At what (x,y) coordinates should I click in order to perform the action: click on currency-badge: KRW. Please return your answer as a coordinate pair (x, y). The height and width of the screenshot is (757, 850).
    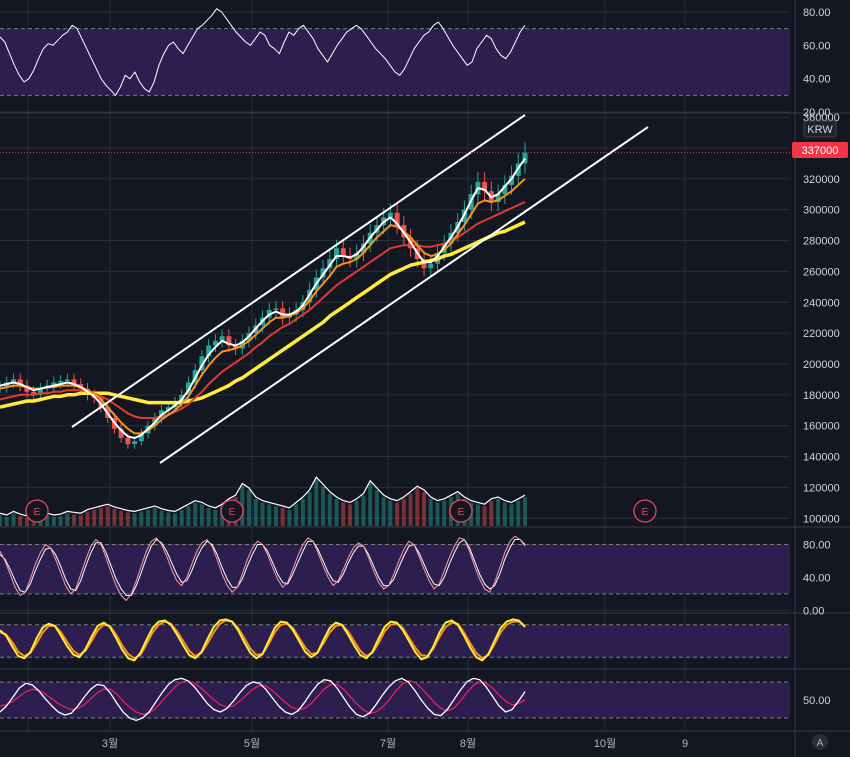
    Looking at the image, I should click on (820, 129).